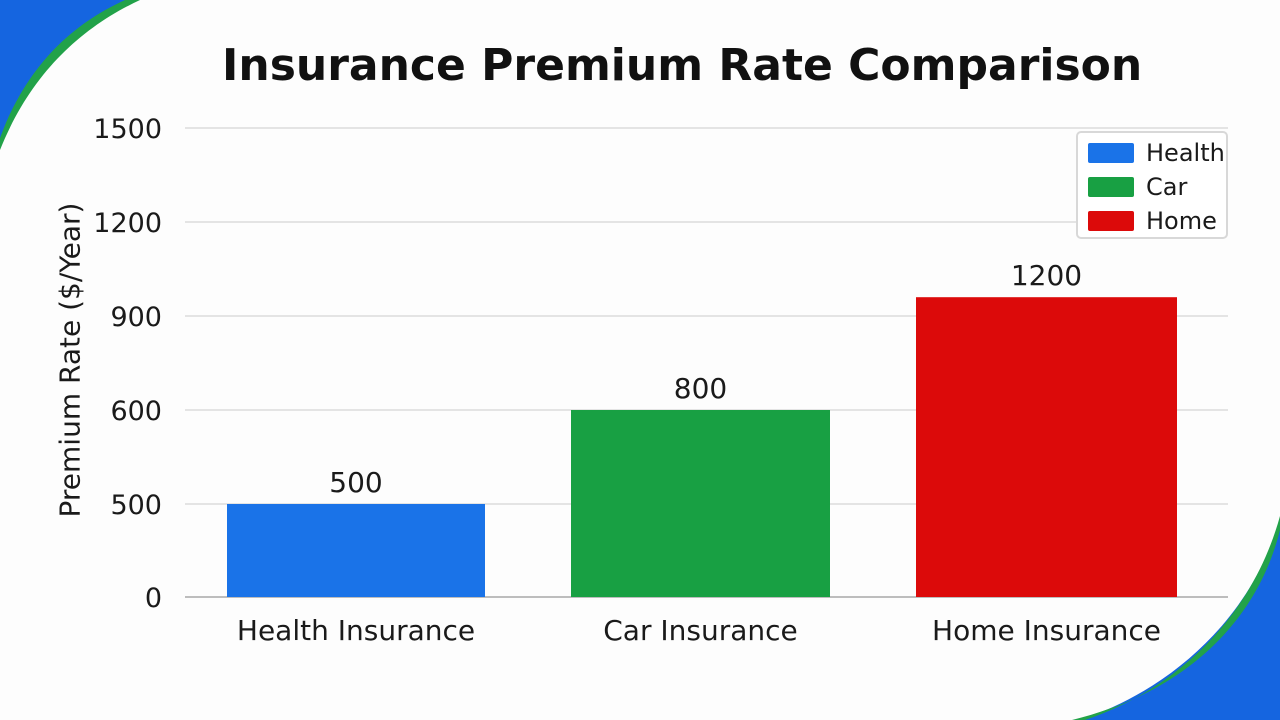 The height and width of the screenshot is (720, 1280). Describe the element at coordinates (1046, 447) in the screenshot. I see `bar-home-insurance` at that location.